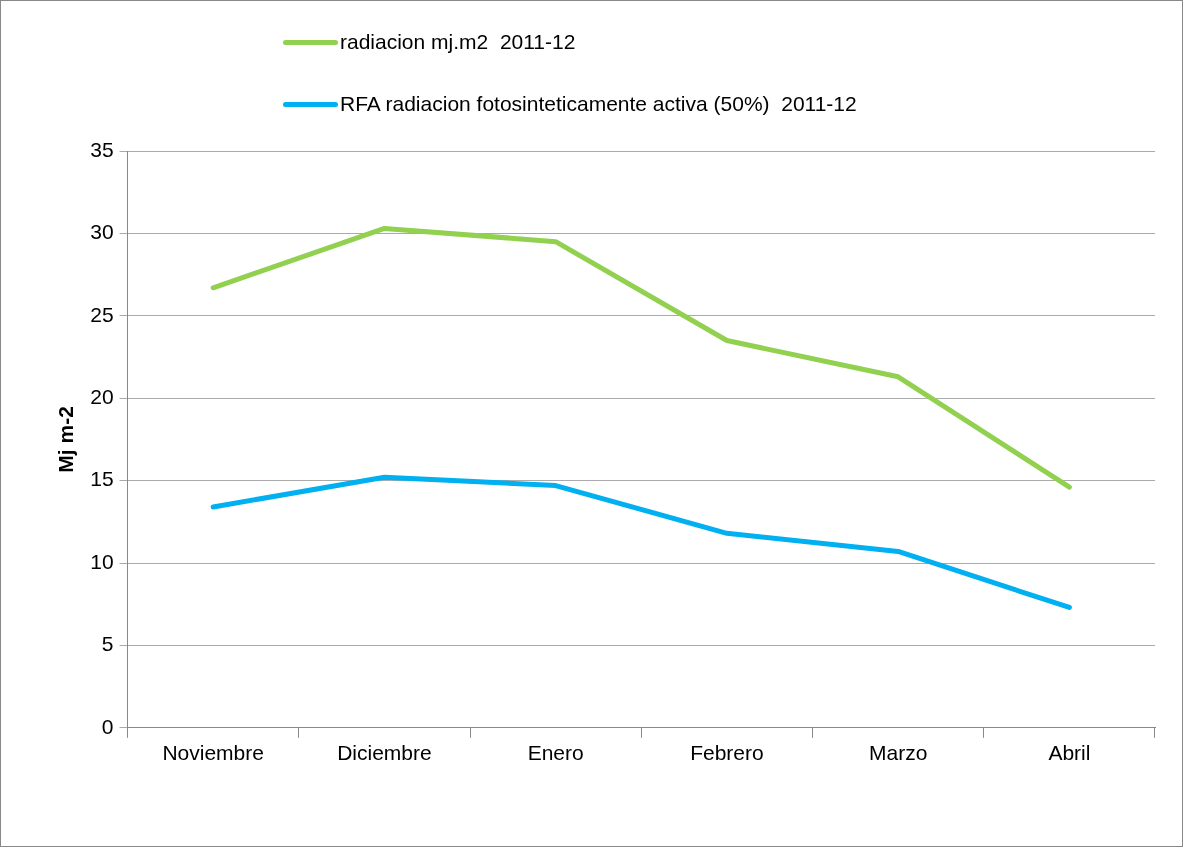  I want to click on x-tick-label: Marzo, so click(898, 753).